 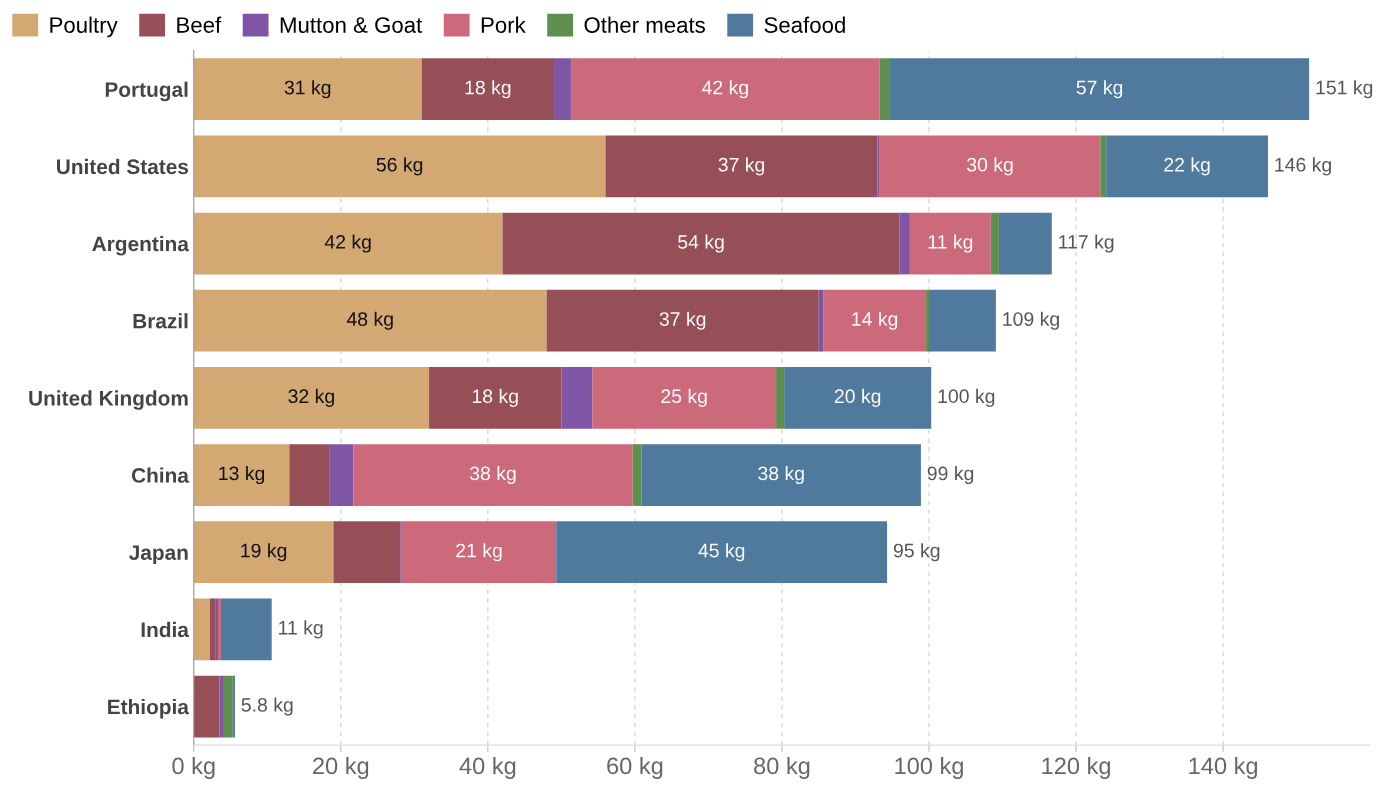 What do you see at coordinates (193, 767) in the screenshot?
I see `x-tick-label: 0 kg` at bounding box center [193, 767].